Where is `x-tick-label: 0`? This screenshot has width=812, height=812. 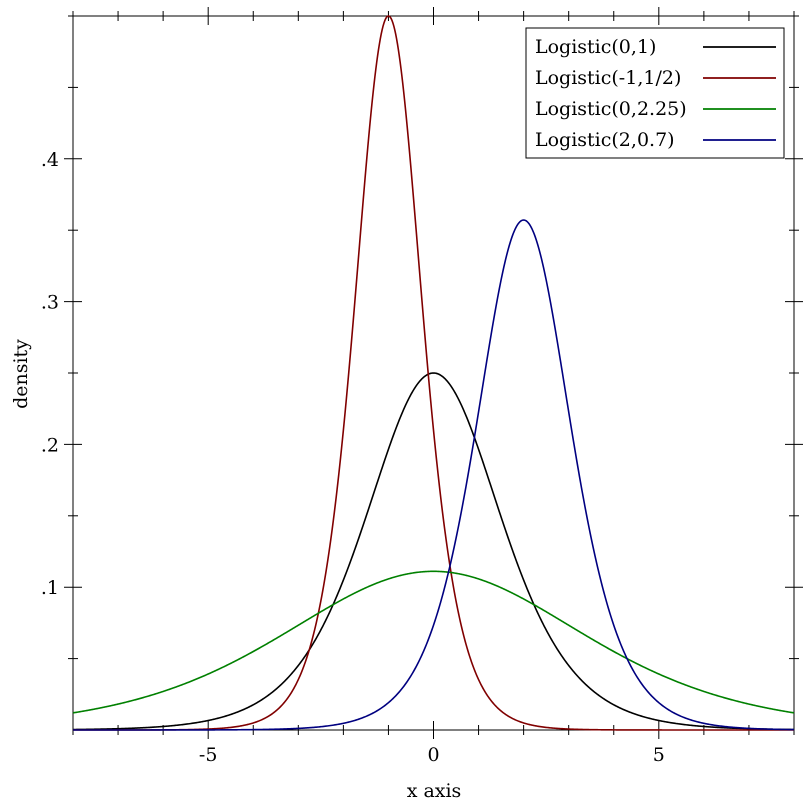 x-tick-label: 0 is located at coordinates (433, 755).